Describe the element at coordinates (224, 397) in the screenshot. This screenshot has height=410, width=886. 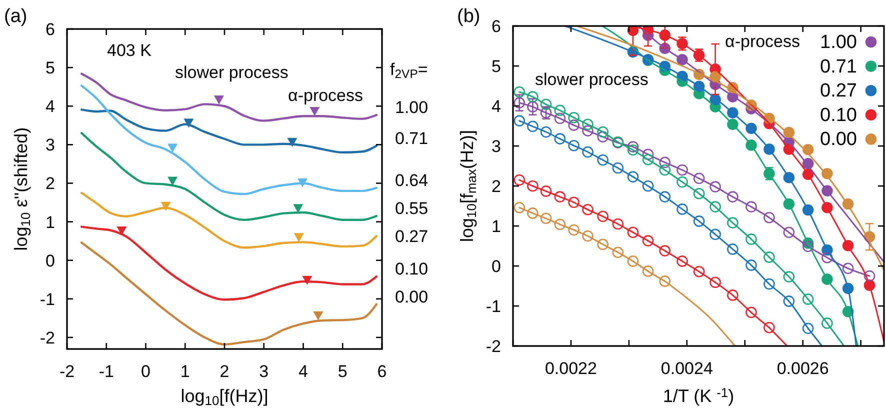
I see `x-axis-title: log$_{10}$[f(Hz)]` at that location.